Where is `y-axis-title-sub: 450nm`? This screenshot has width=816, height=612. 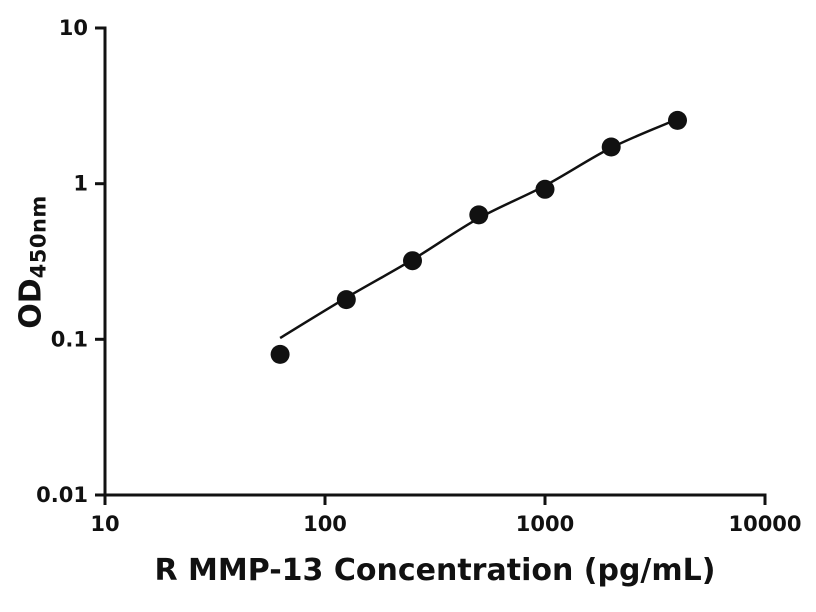
y-axis-title-sub: 450nm is located at coordinates (38, 237).